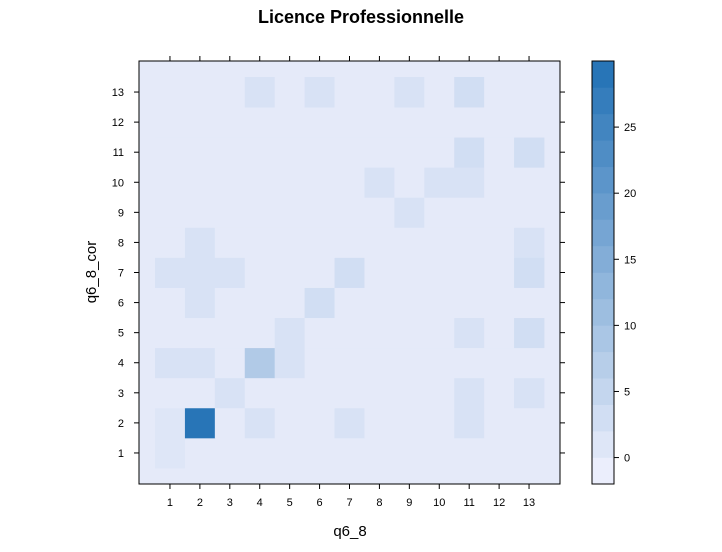  I want to click on x-tick-label: 1, so click(170, 503).